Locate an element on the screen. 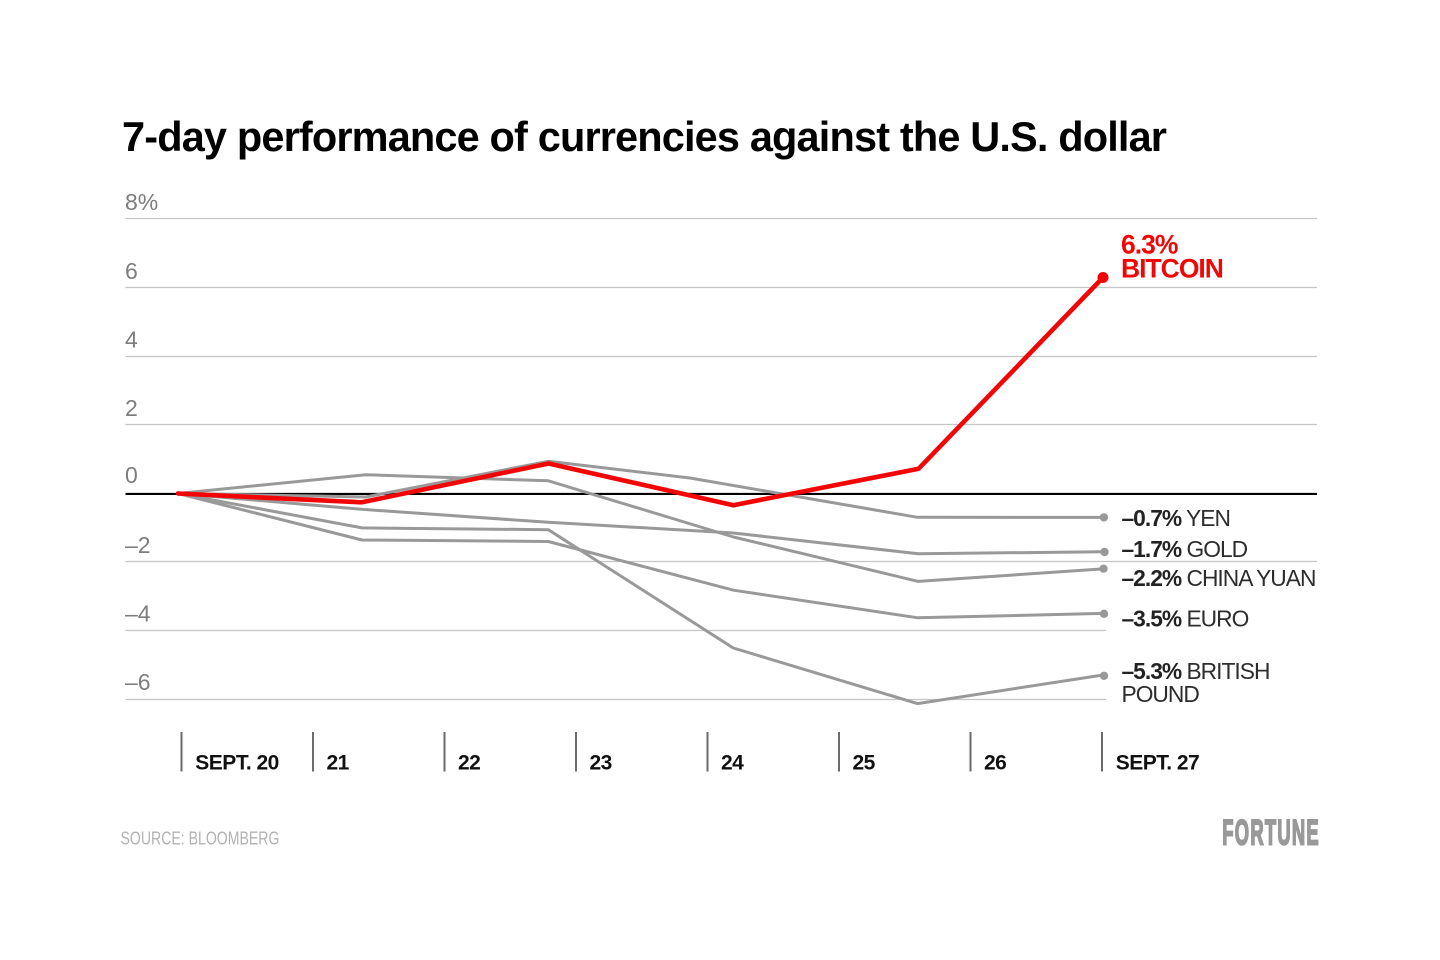 The width and height of the screenshot is (1440, 960). svg-text: 23 is located at coordinates (601, 763).